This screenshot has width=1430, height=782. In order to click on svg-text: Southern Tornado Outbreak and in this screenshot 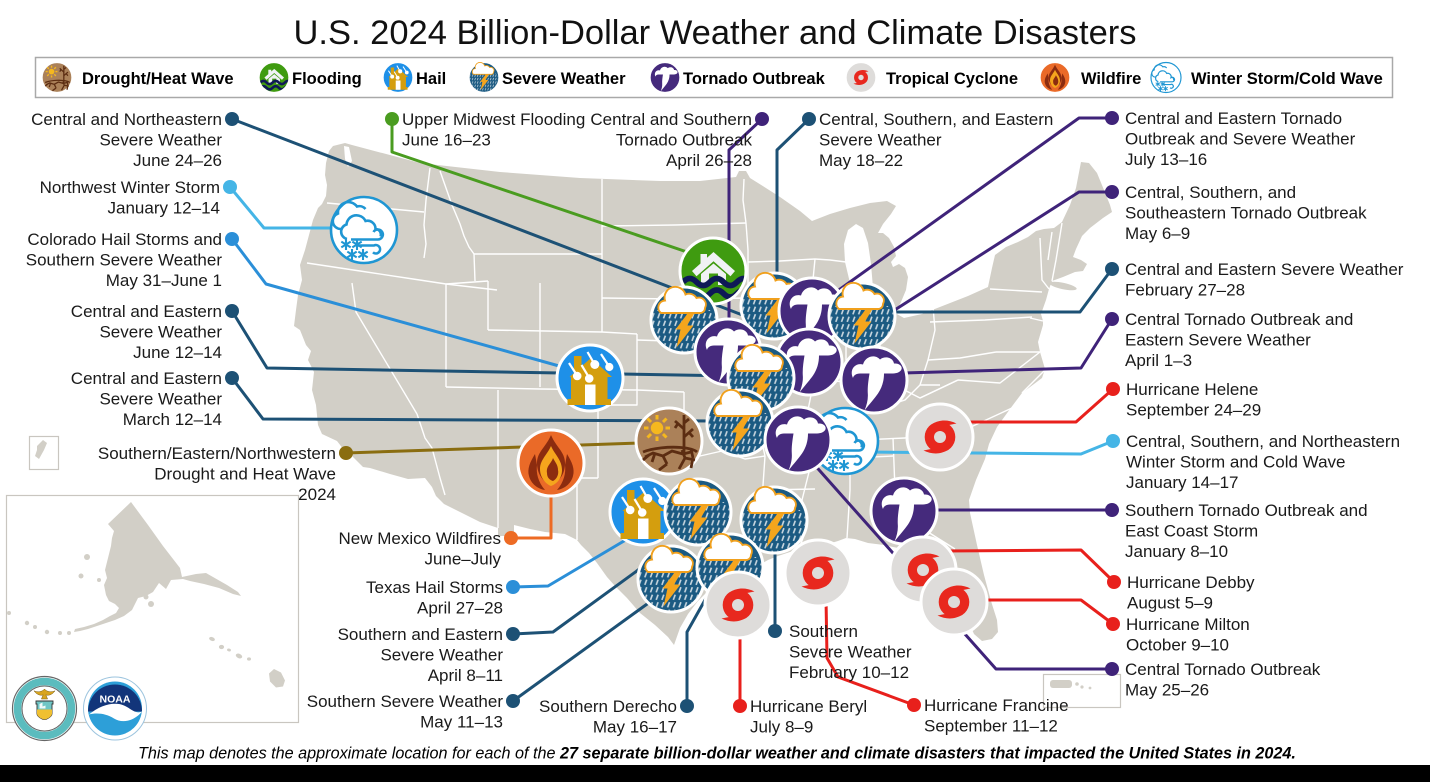, I will do `click(1246, 510)`.